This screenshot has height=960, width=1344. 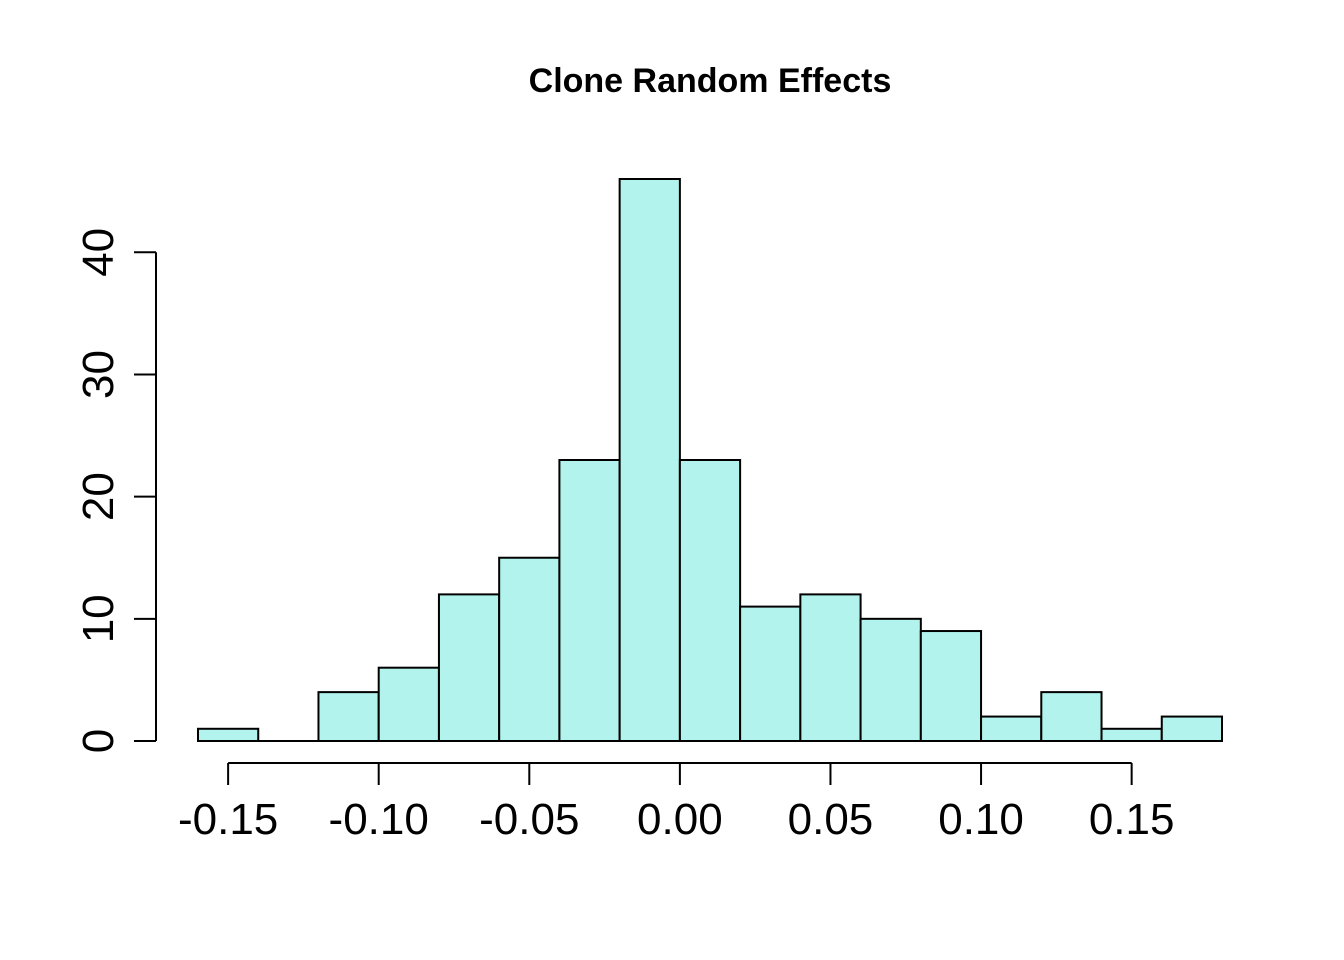 What do you see at coordinates (98, 618) in the screenshot?
I see `y-tick-label: 10` at bounding box center [98, 618].